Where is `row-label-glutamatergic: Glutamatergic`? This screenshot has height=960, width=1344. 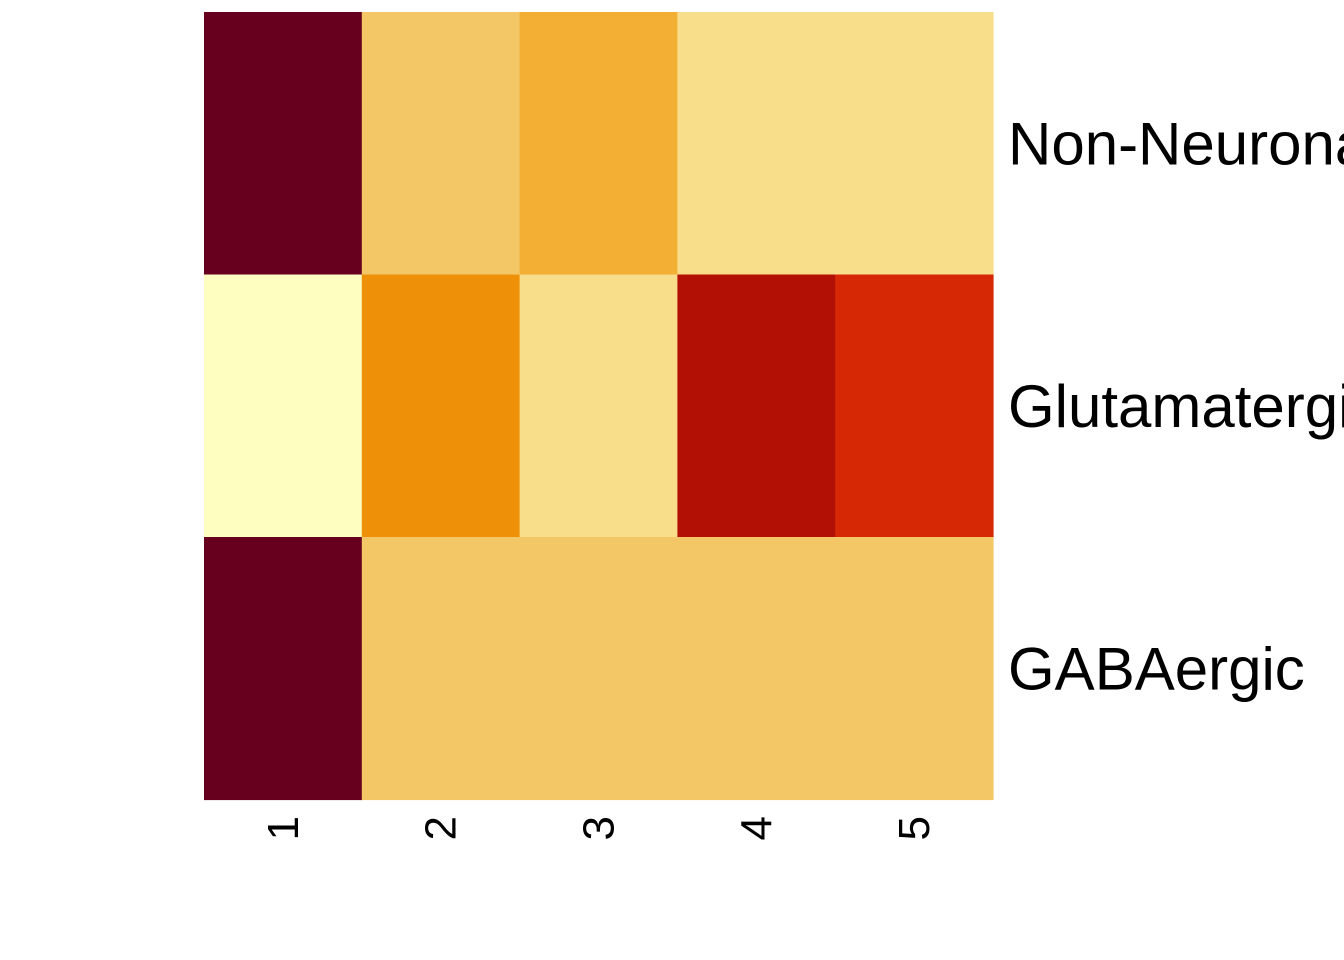 row-label-glutamatergic: Glutamatergic is located at coordinates (1176, 406).